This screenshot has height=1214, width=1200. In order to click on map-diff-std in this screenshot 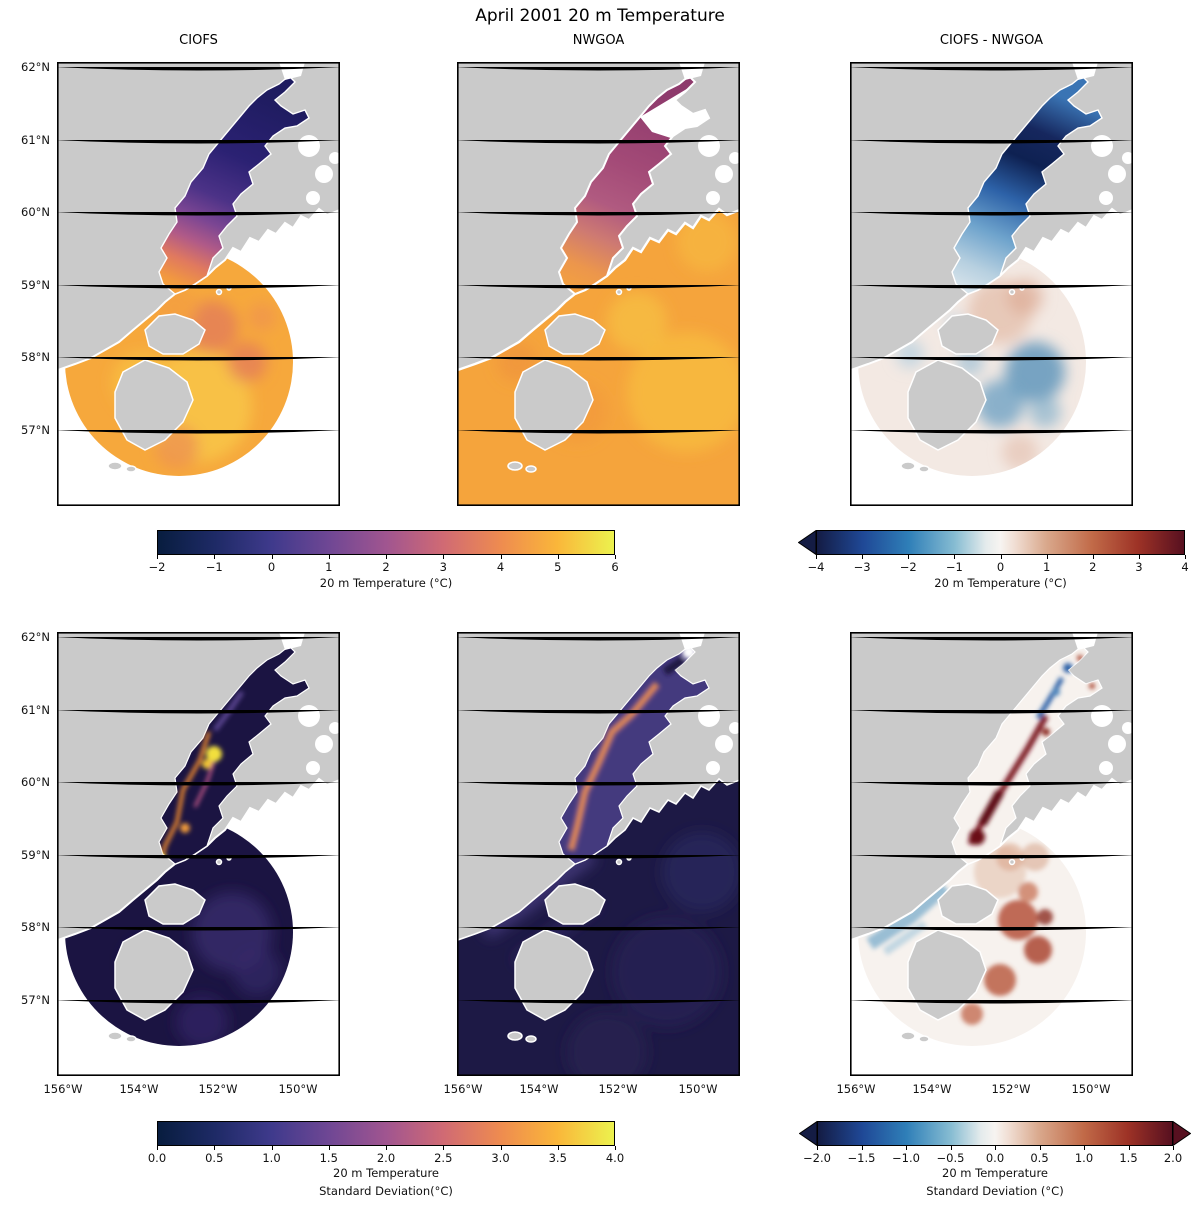, I will do `click(991, 854)`.